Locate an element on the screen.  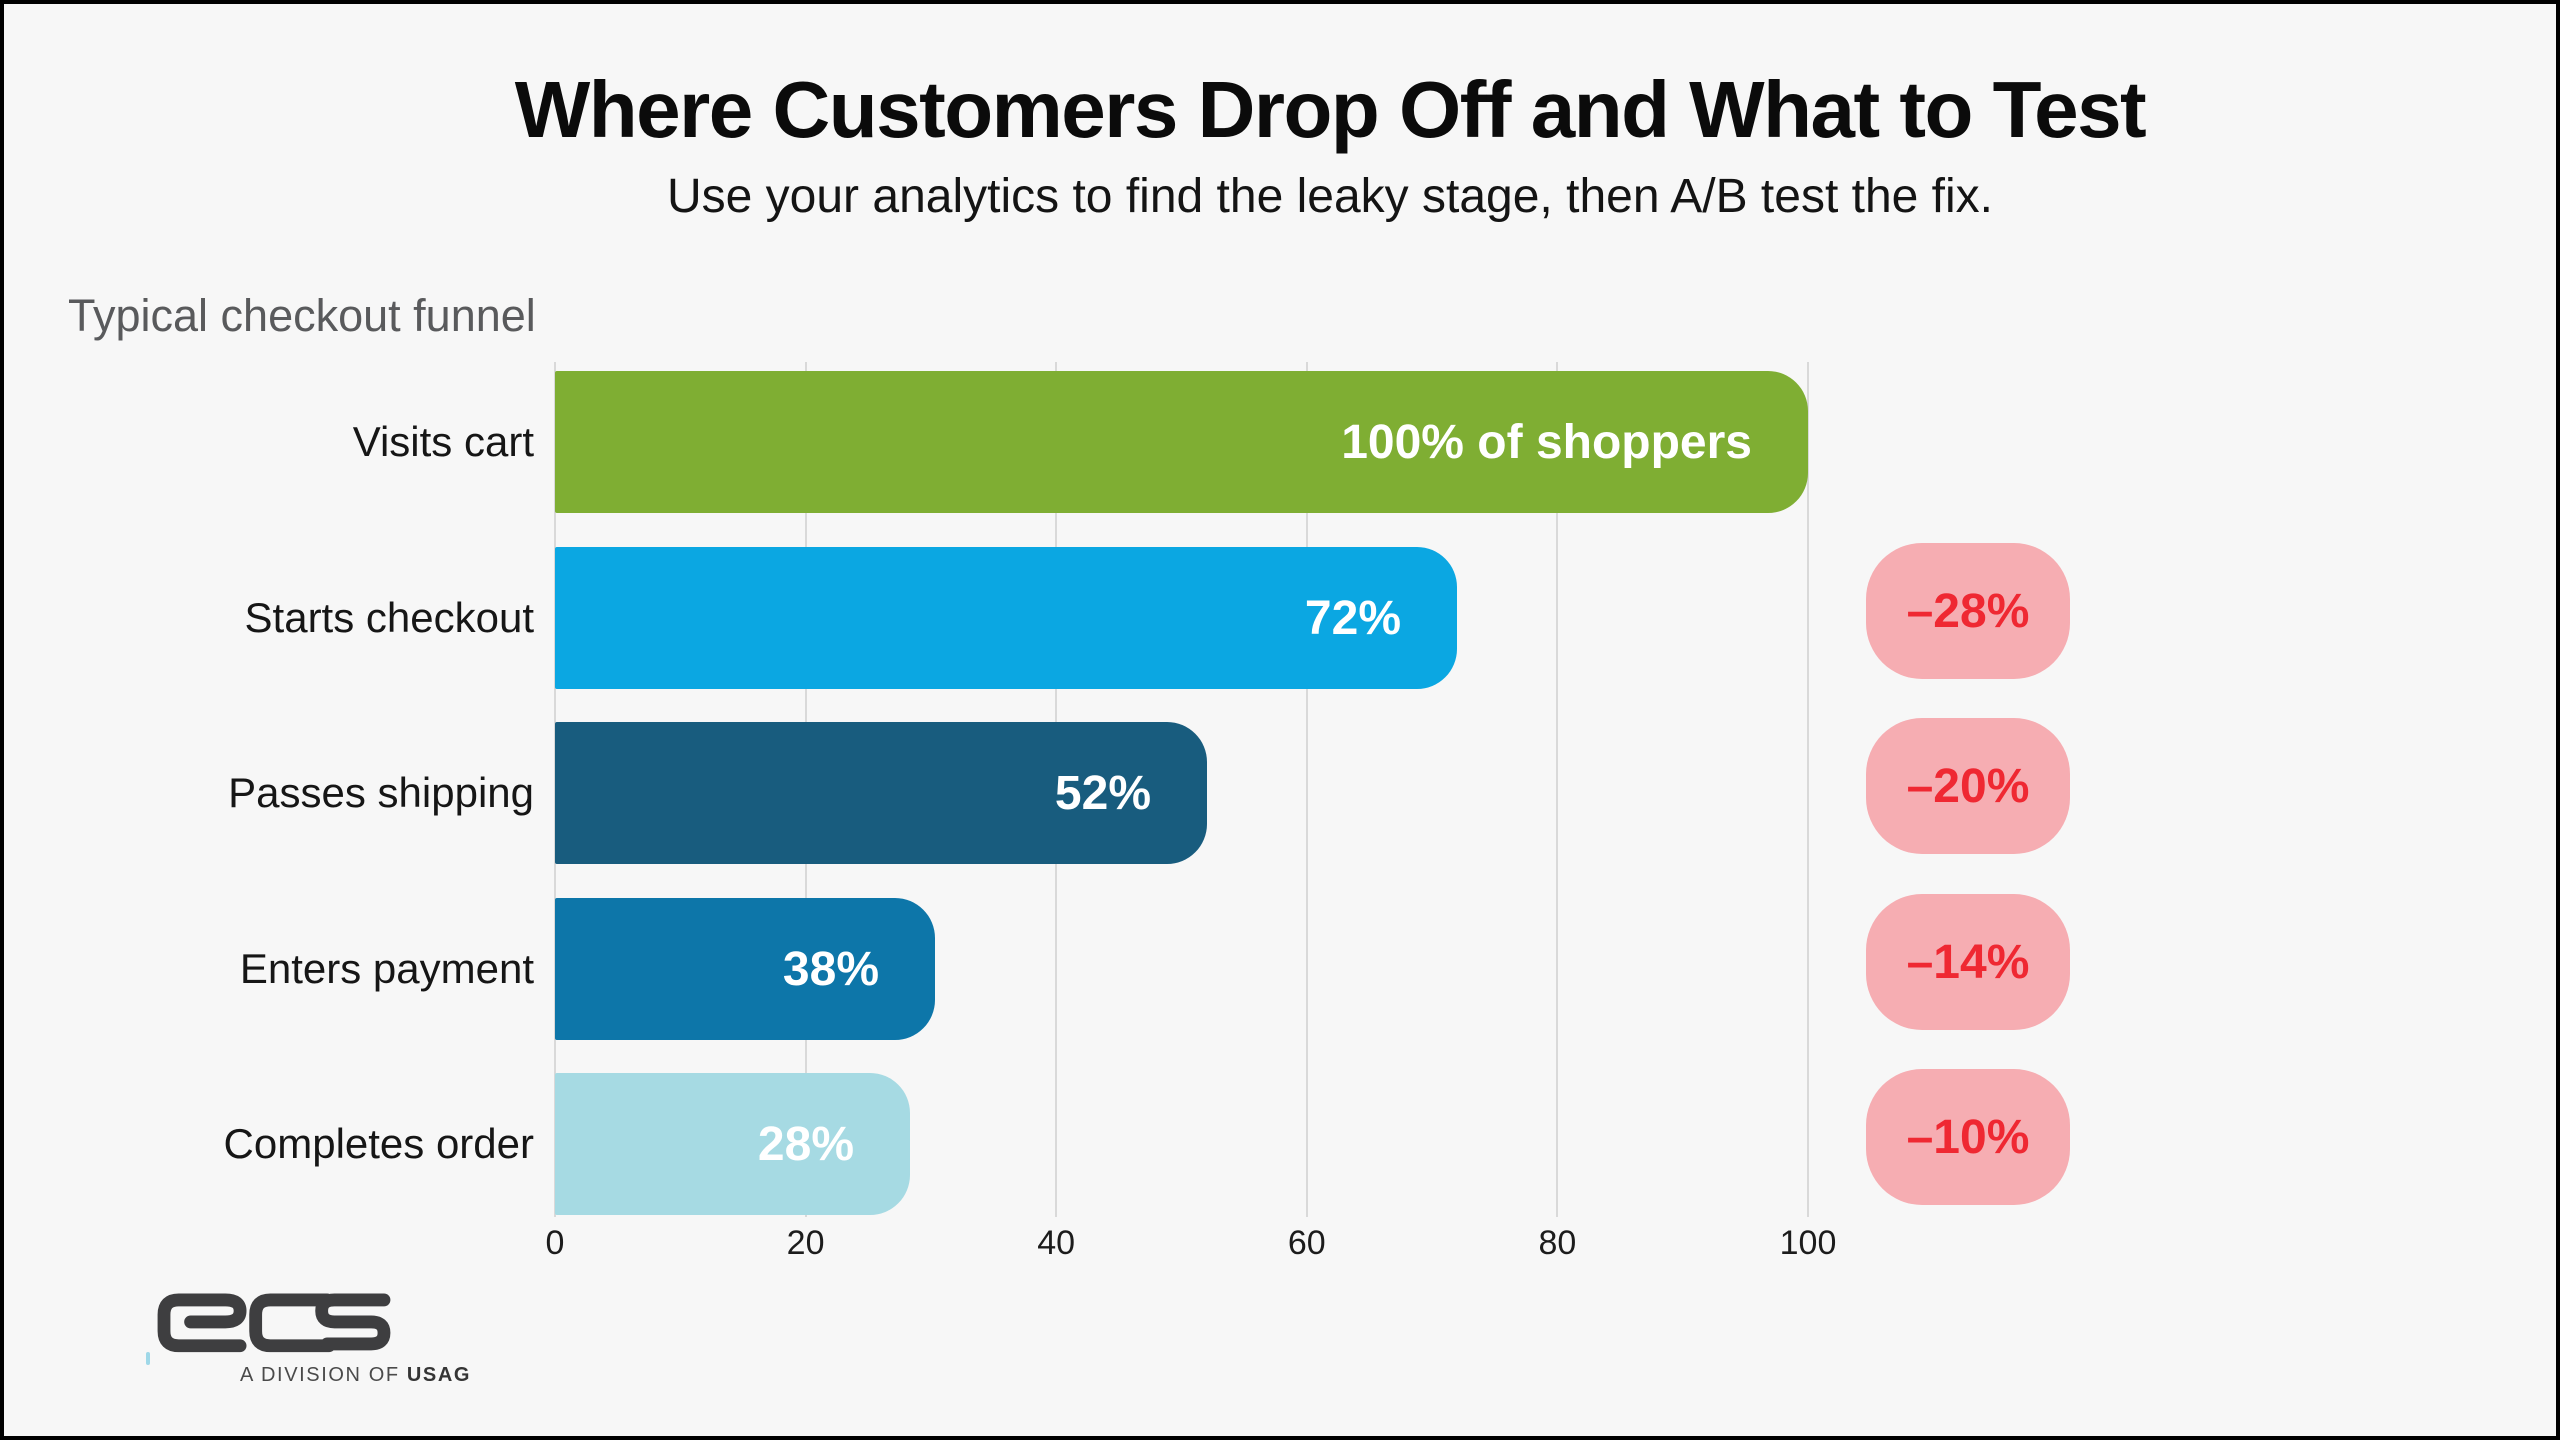
x-tick-label-100: 100 is located at coordinates (1808, 1243).